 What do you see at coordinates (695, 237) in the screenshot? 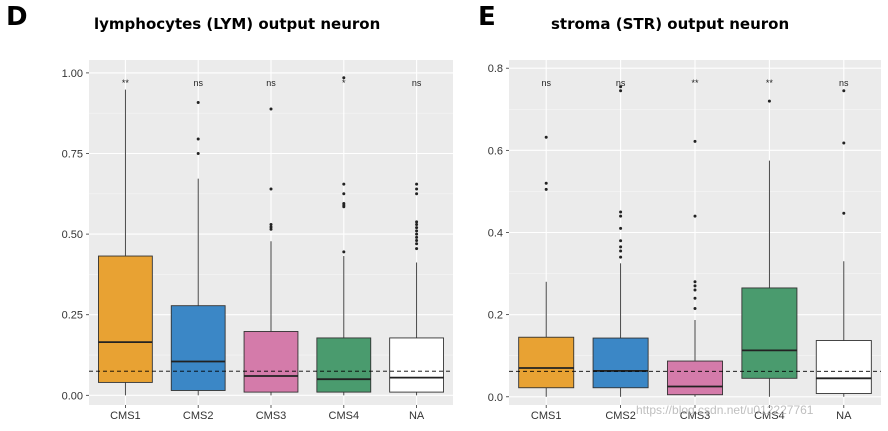
I see `box-cms3: **` at bounding box center [695, 237].